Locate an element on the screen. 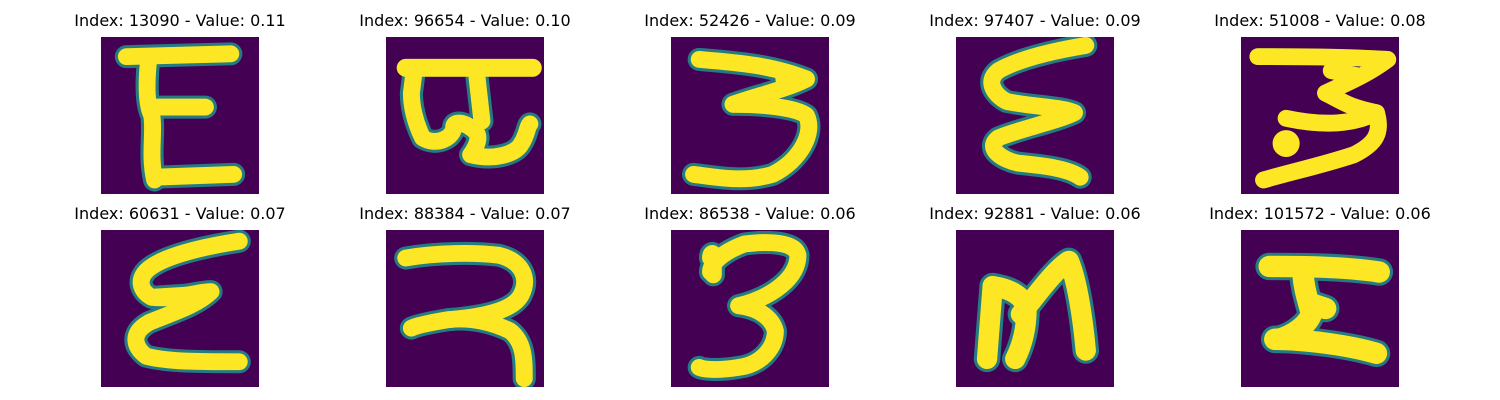  panel-title: Index: 88384 - Value: 0.07 is located at coordinates (465, 213).